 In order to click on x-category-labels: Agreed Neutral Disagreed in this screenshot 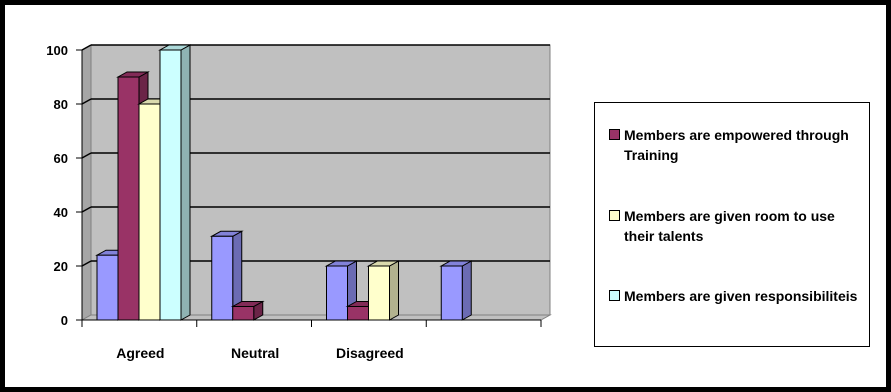, I will do `click(259, 353)`.